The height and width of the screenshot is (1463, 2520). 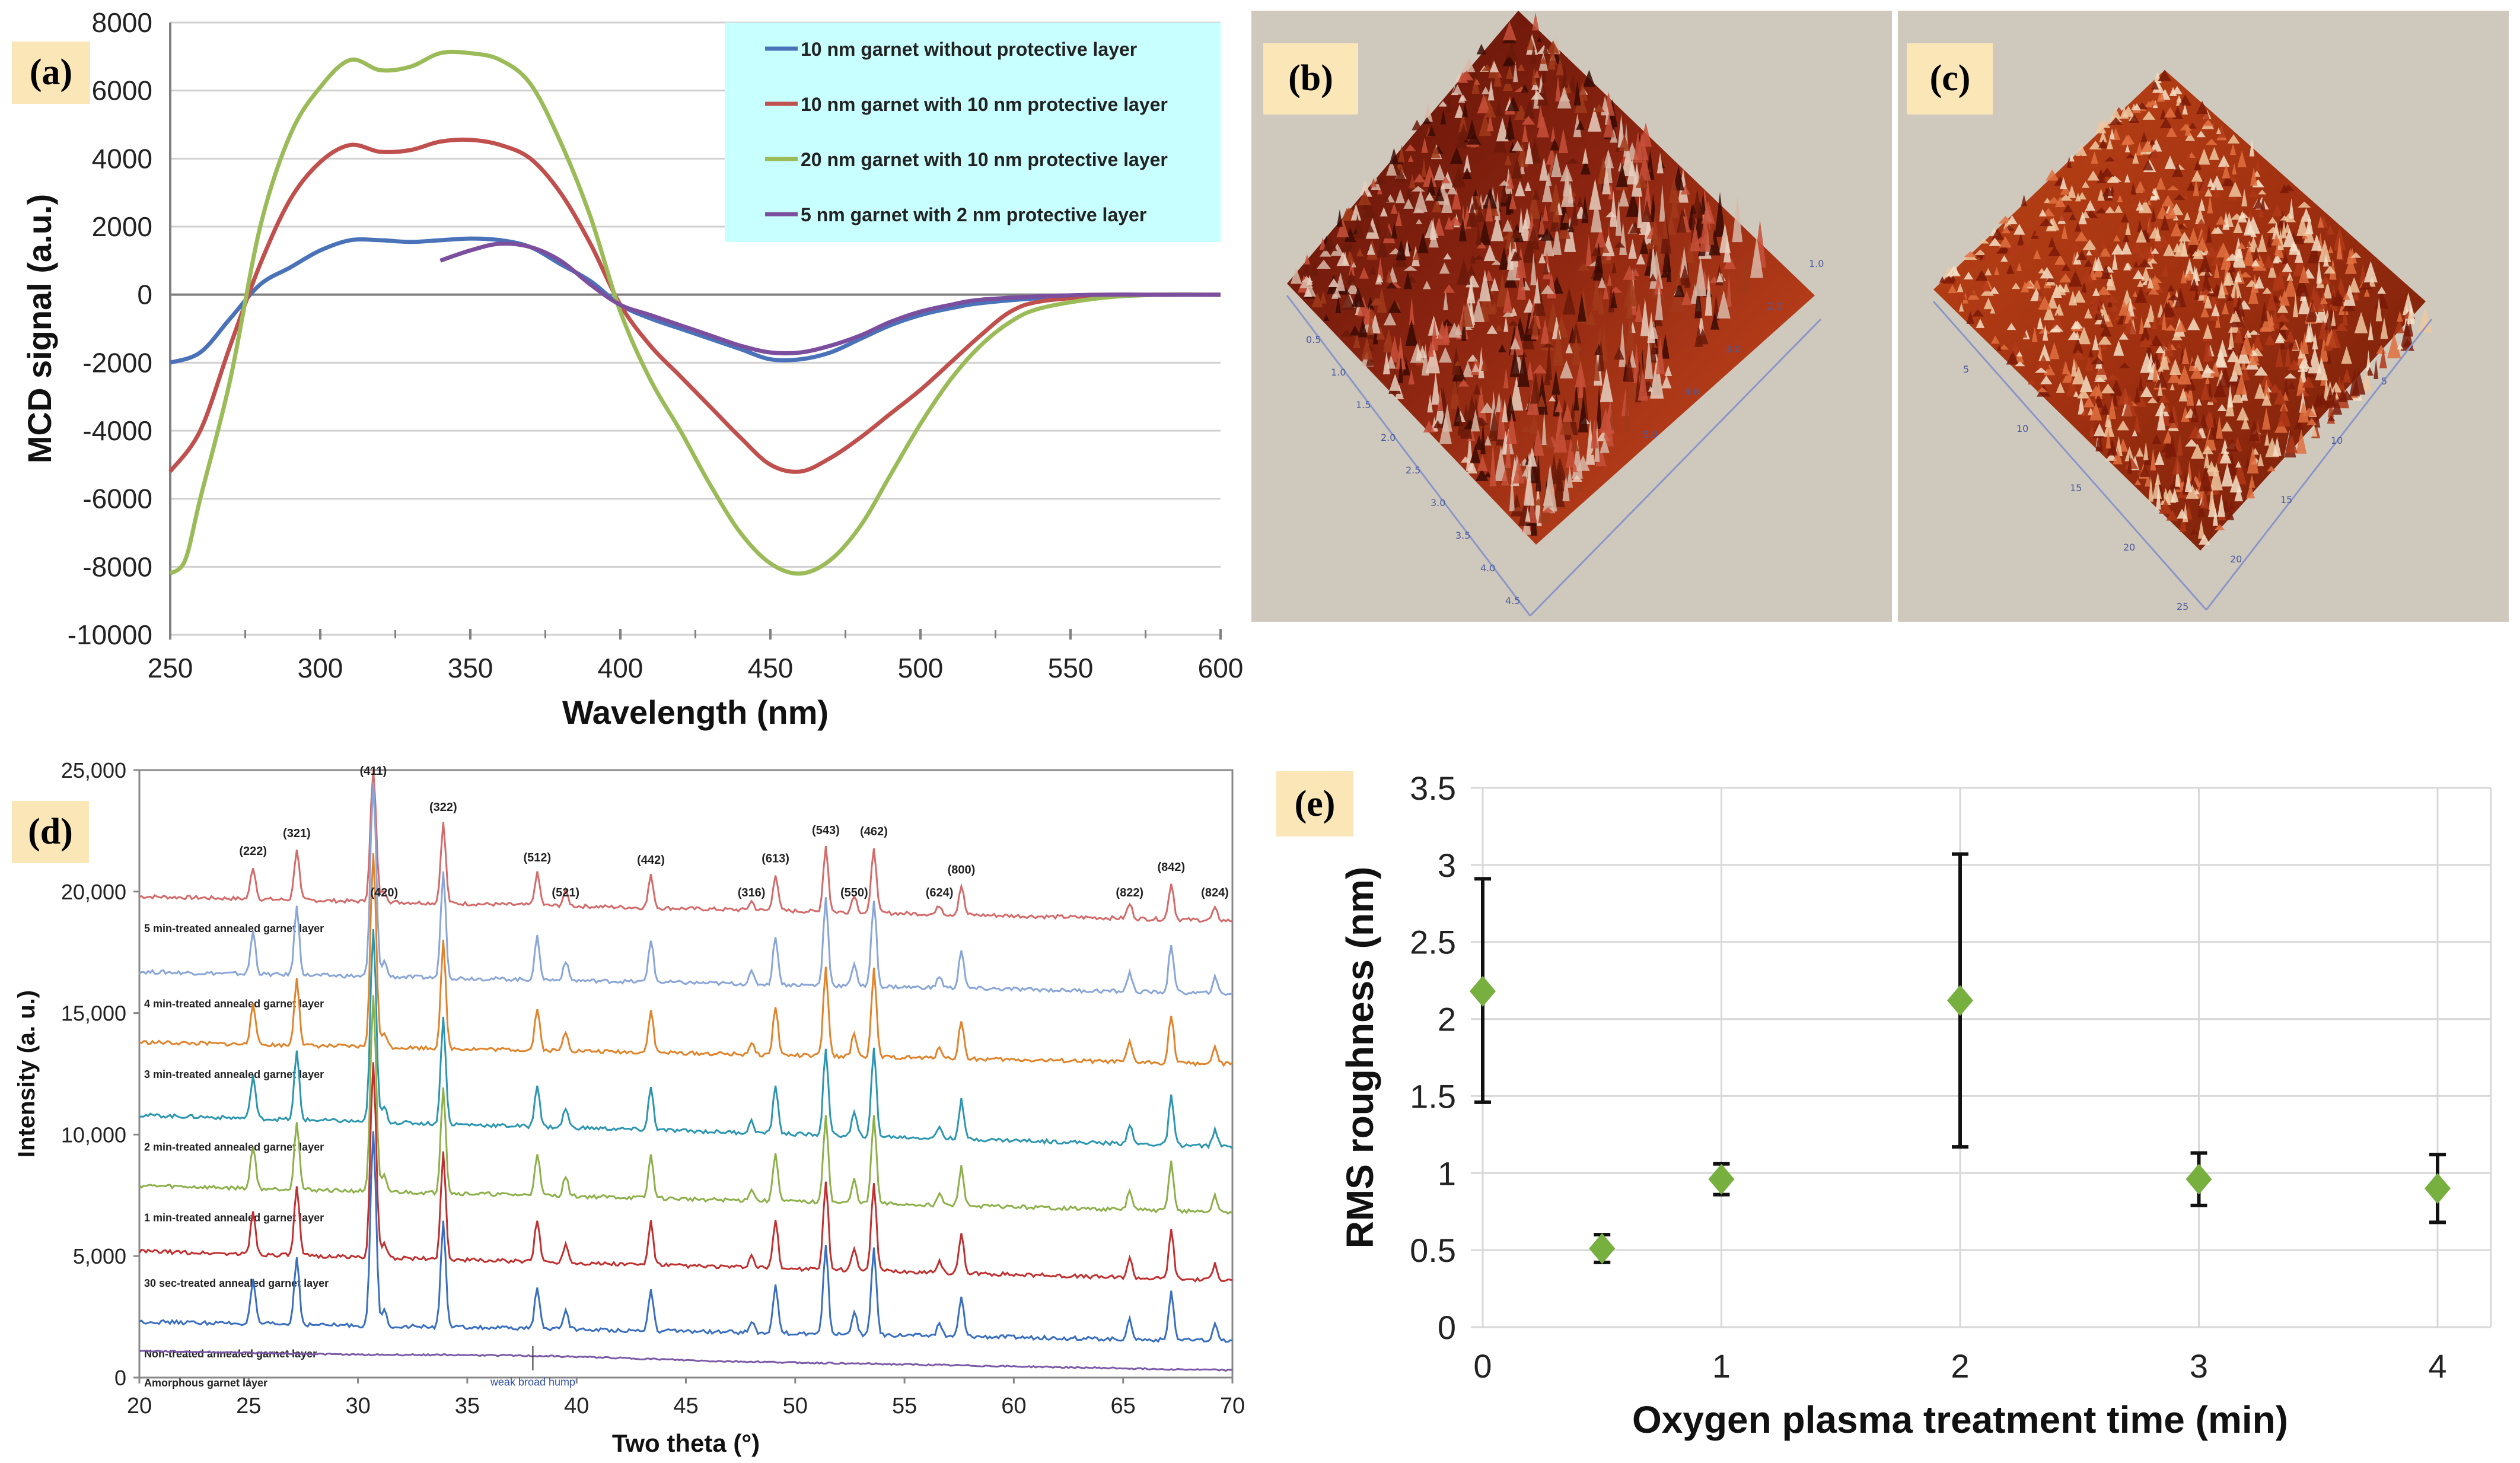 I want to click on xrd-xtick-label: 20, so click(x=139, y=1407).